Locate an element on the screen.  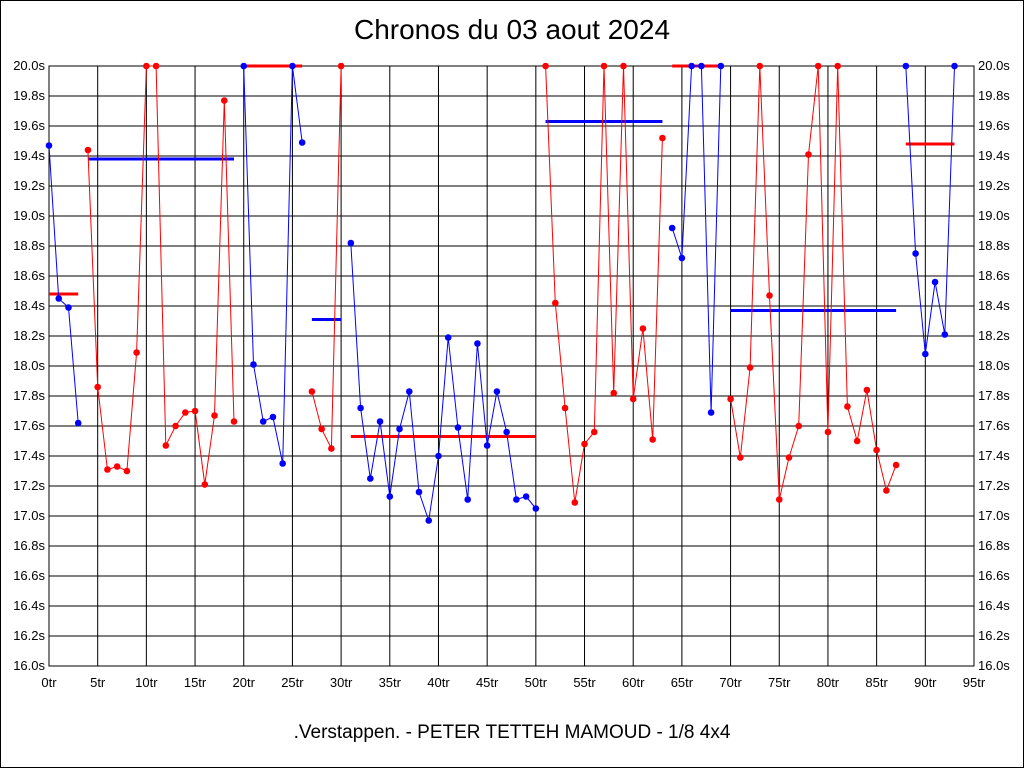
y-tick-label-left: 16.0s is located at coordinates (29, 665).